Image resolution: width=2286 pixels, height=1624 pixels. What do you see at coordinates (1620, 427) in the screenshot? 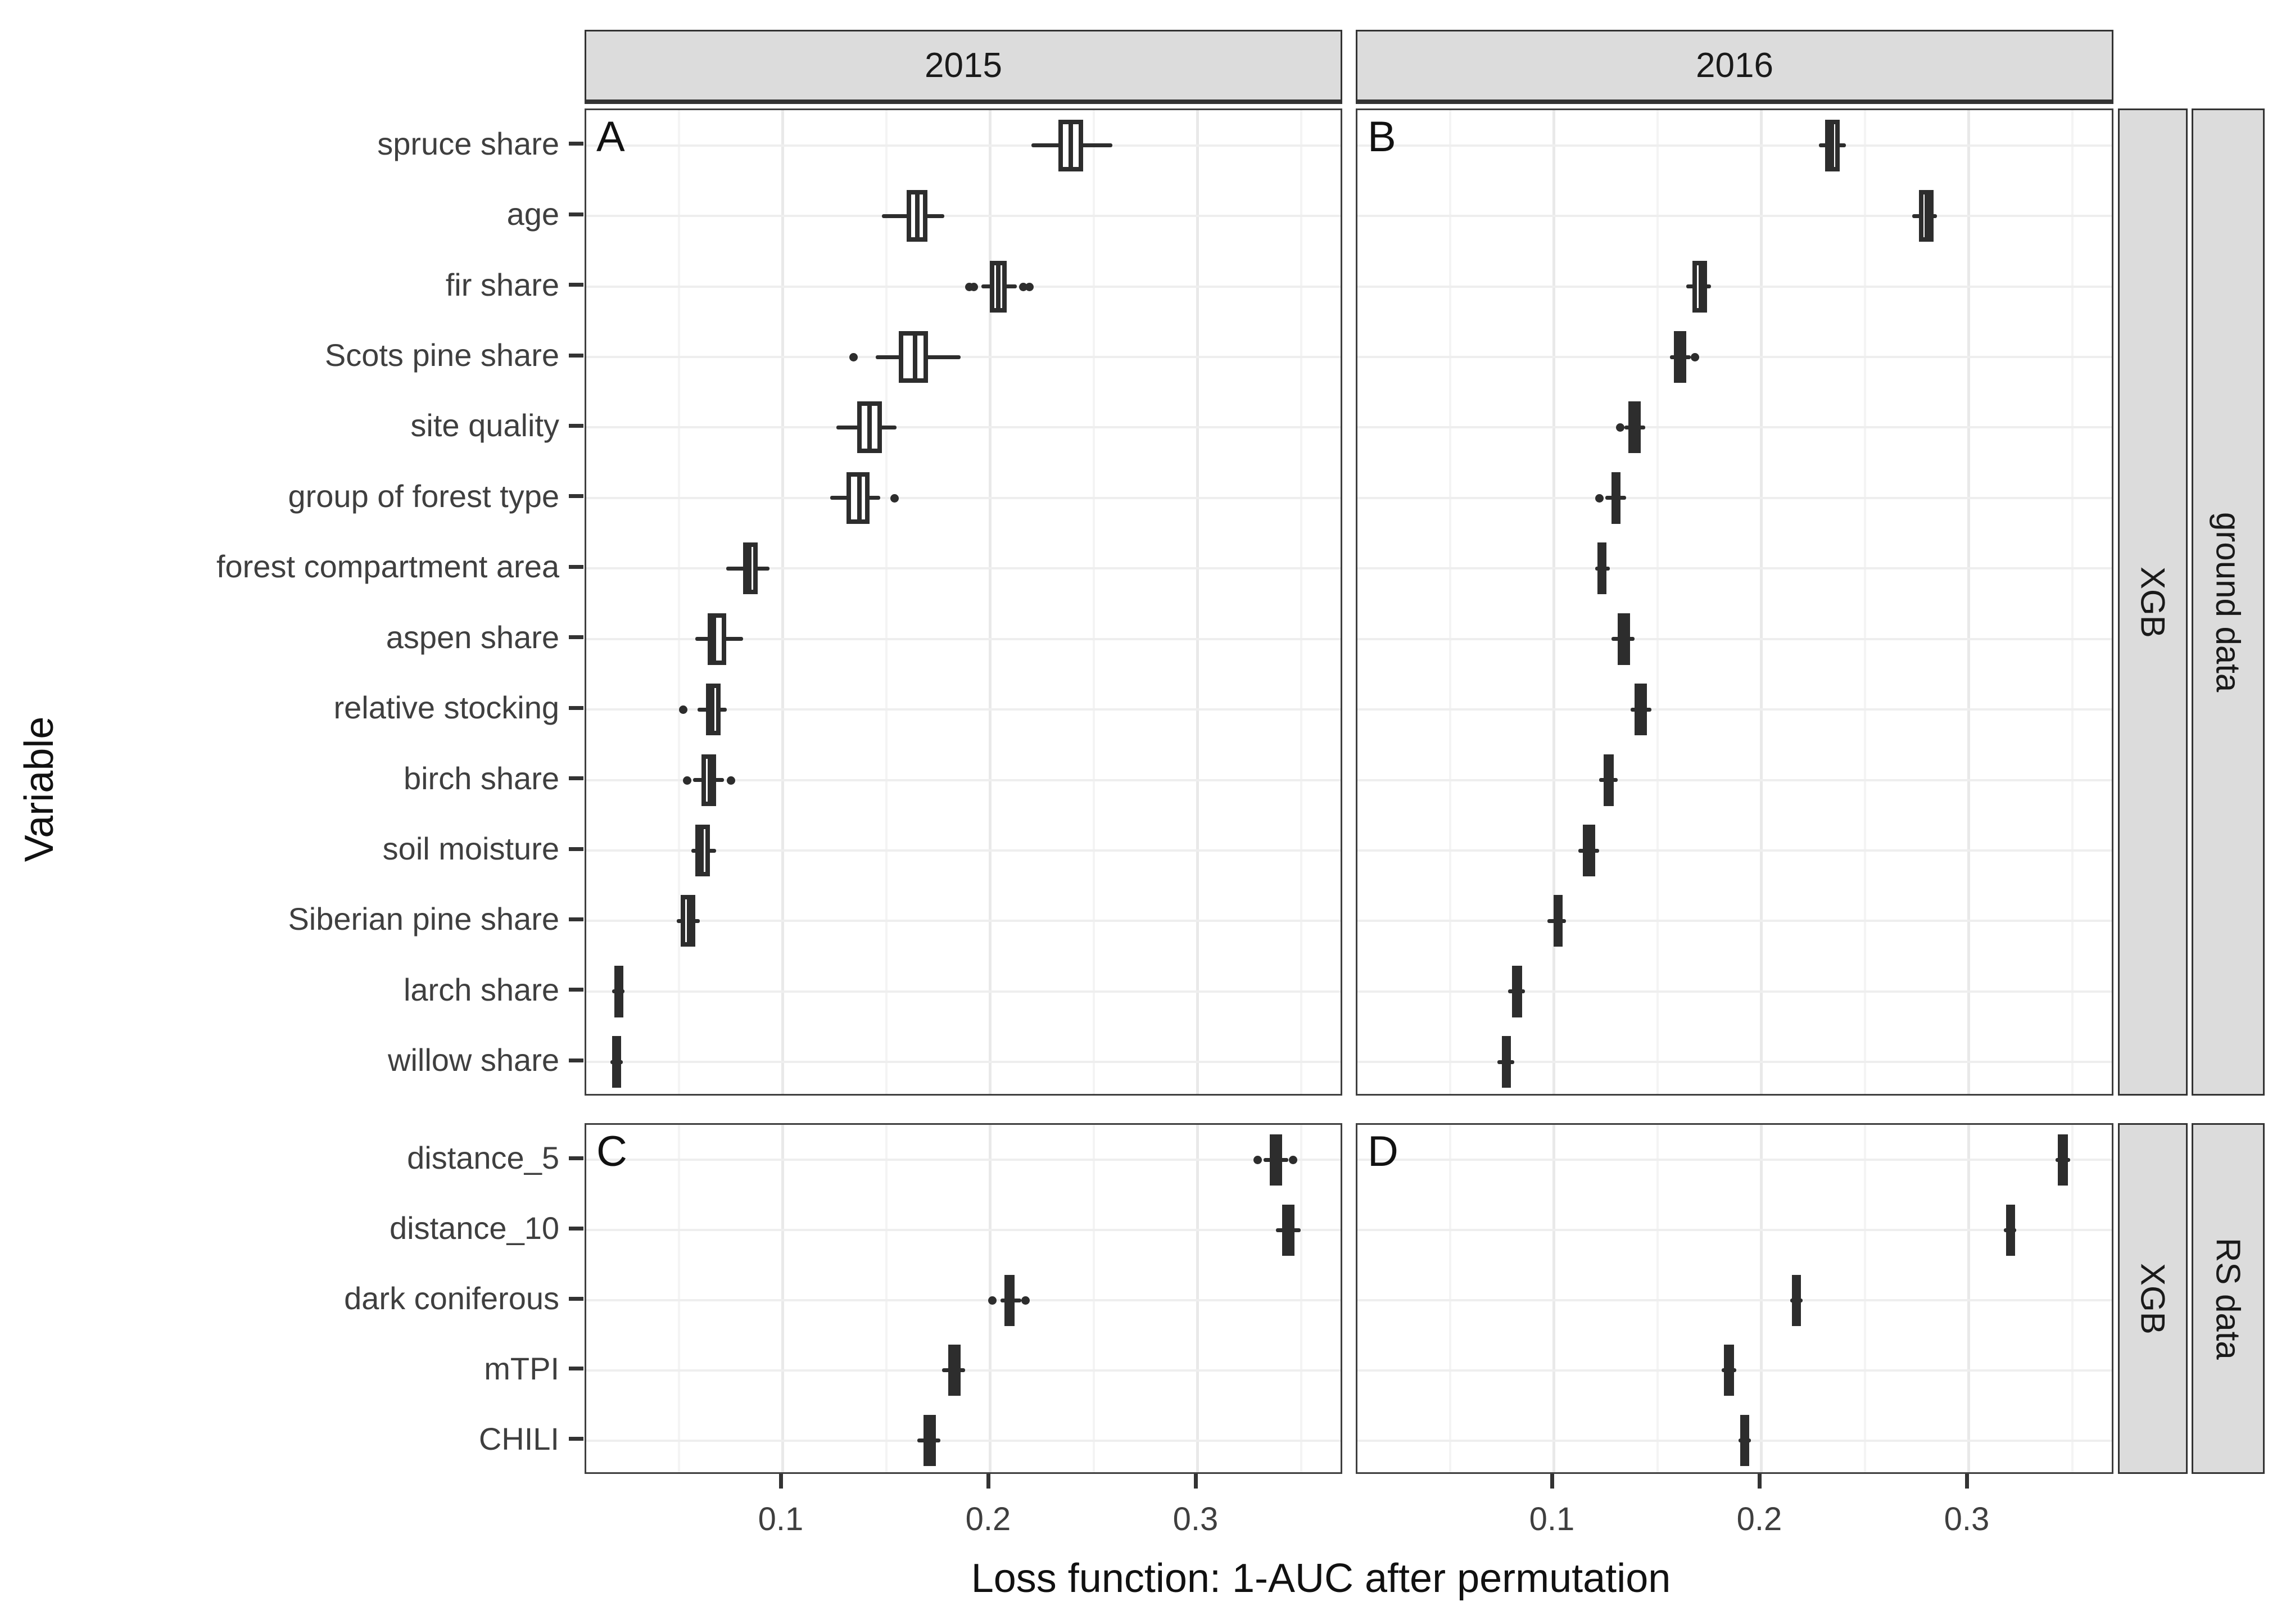
I see `boxplot-site-quality-2016-outlier` at bounding box center [1620, 427].